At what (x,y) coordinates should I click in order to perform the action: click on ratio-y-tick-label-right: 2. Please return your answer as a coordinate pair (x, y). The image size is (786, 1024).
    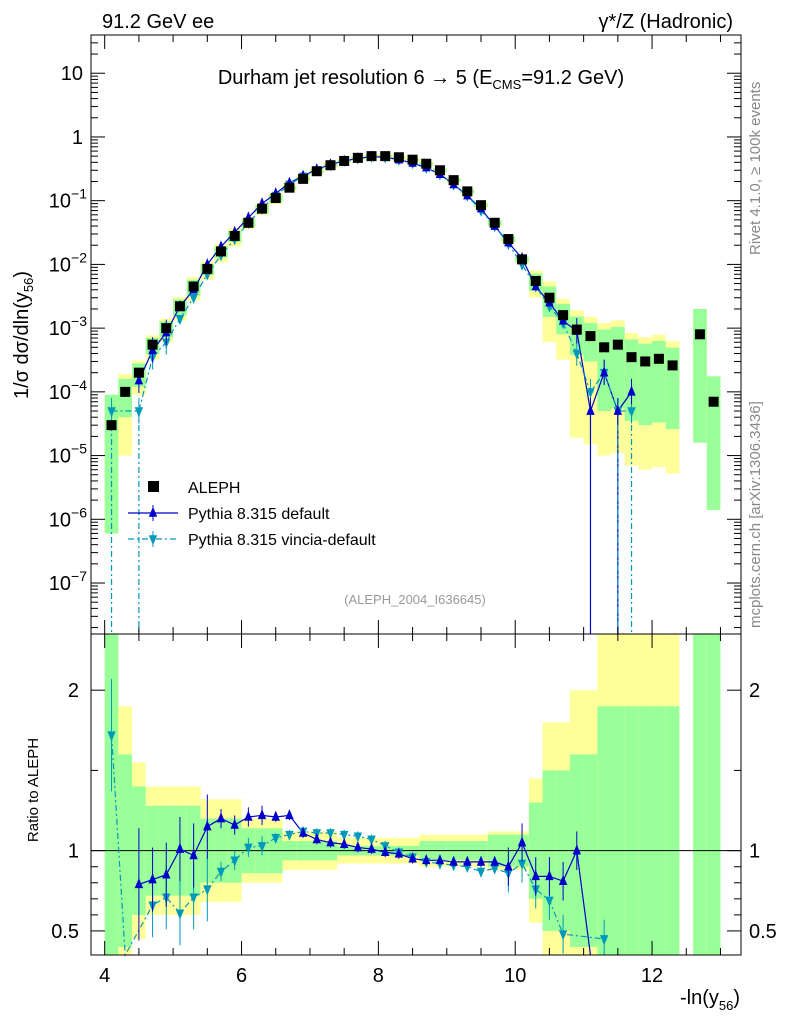
    Looking at the image, I should click on (754, 691).